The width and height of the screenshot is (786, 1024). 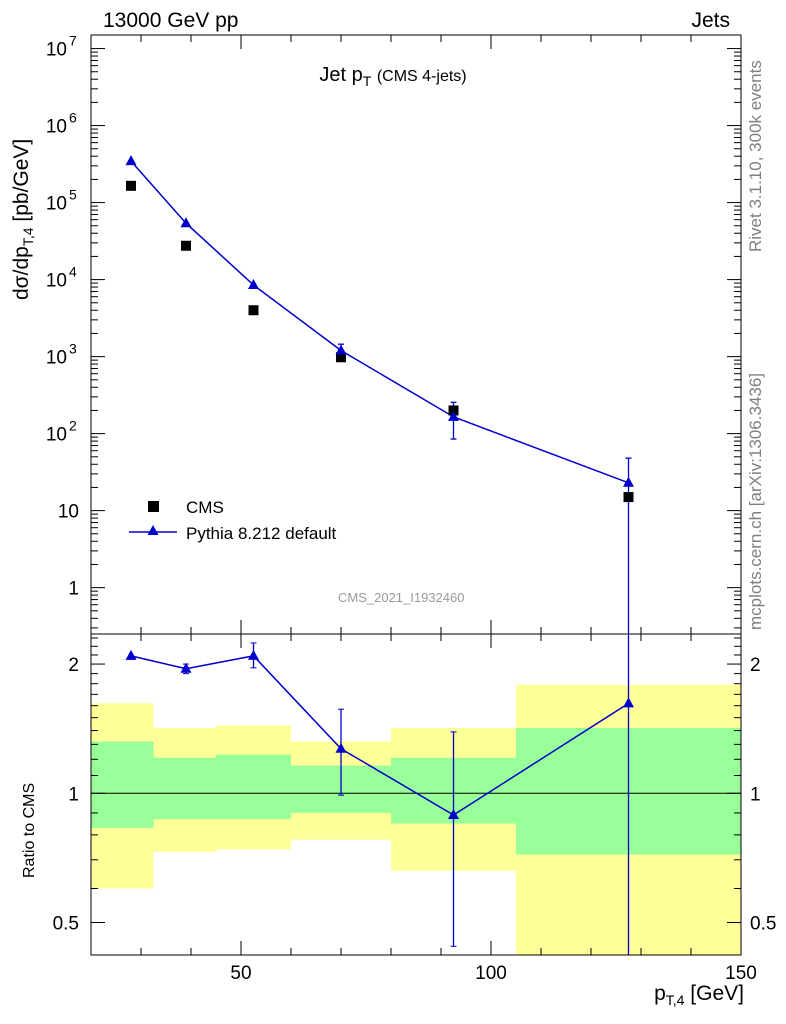 What do you see at coordinates (755, 501) in the screenshot?
I see `mcplots-info: mcplots.cern.ch [arXiv:1306.3436]` at bounding box center [755, 501].